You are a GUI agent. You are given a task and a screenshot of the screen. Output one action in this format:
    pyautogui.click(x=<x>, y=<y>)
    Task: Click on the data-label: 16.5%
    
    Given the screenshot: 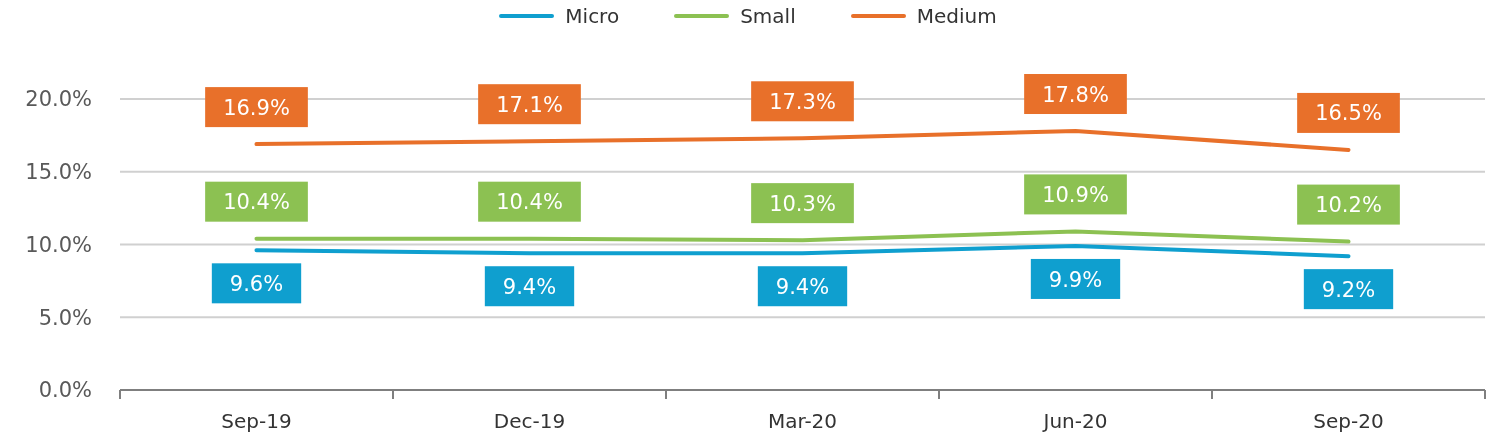 What is the action you would take?
    pyautogui.click(x=1348, y=113)
    